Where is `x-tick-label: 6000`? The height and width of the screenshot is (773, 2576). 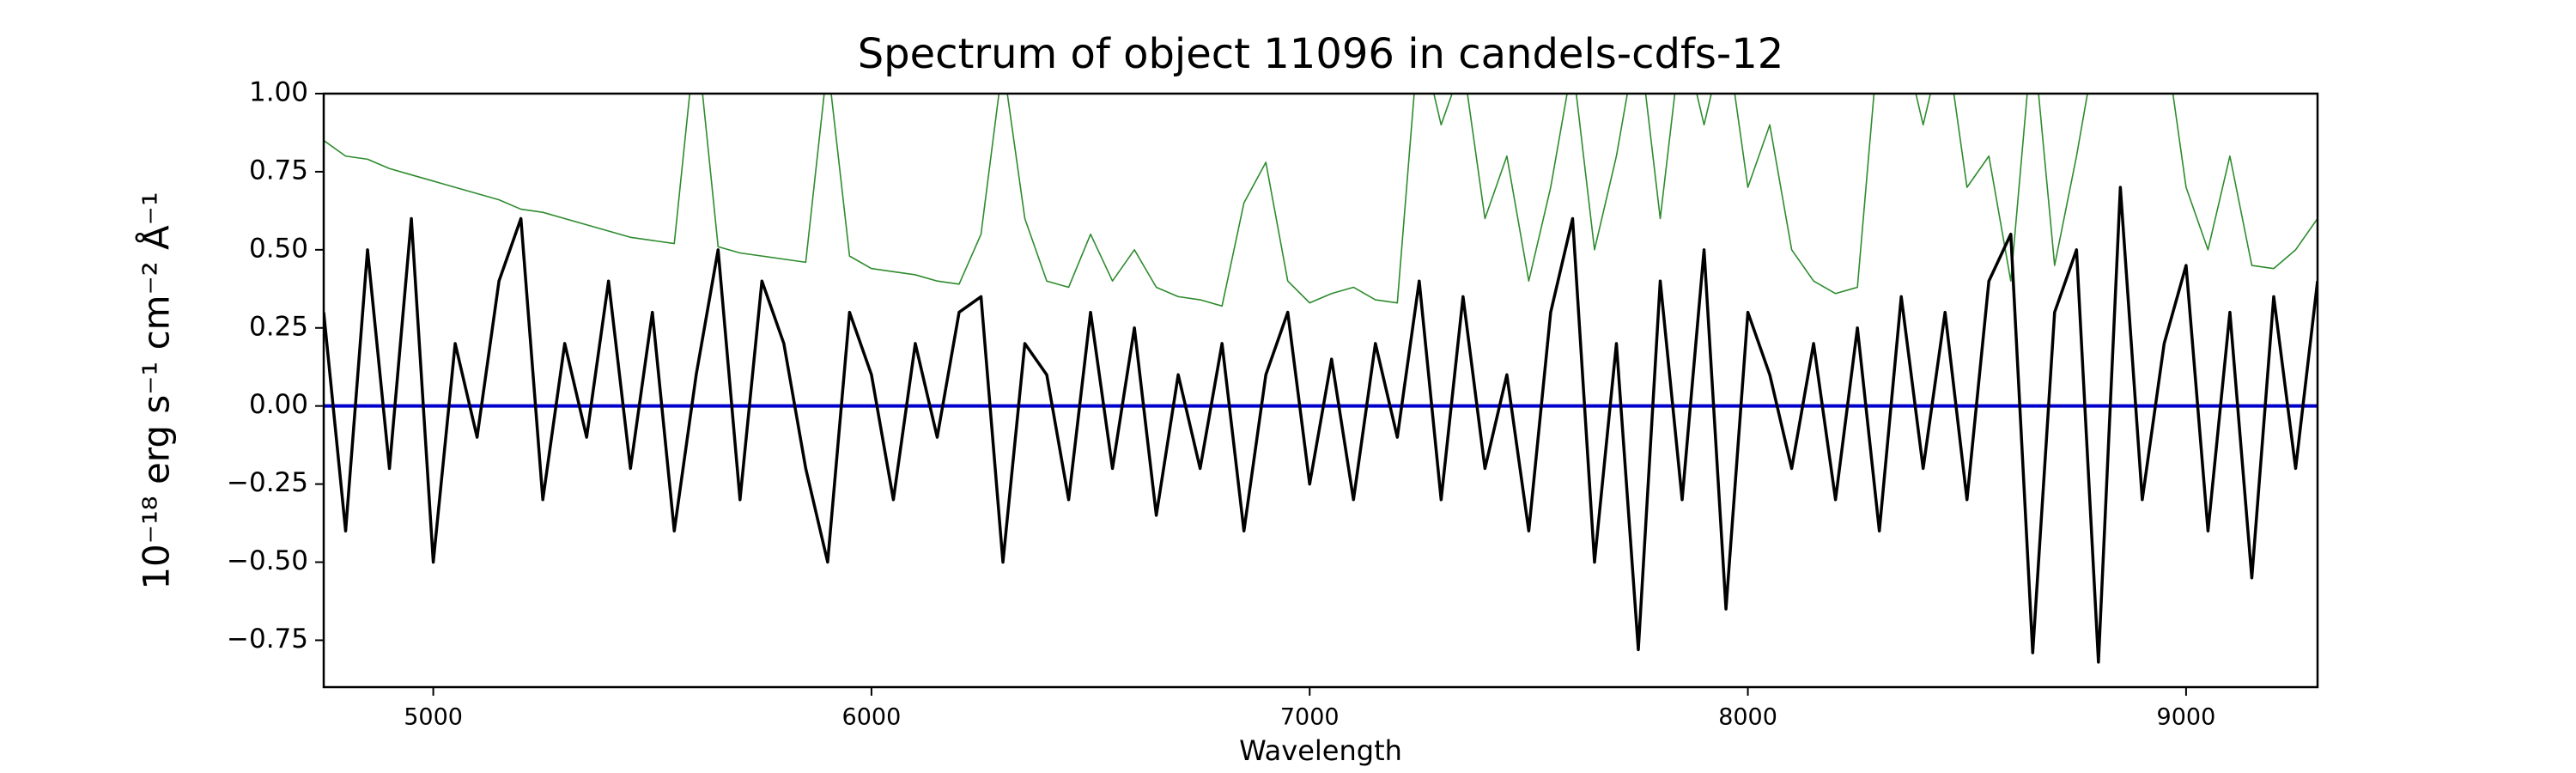
x-tick-label: 6000 is located at coordinates (872, 717).